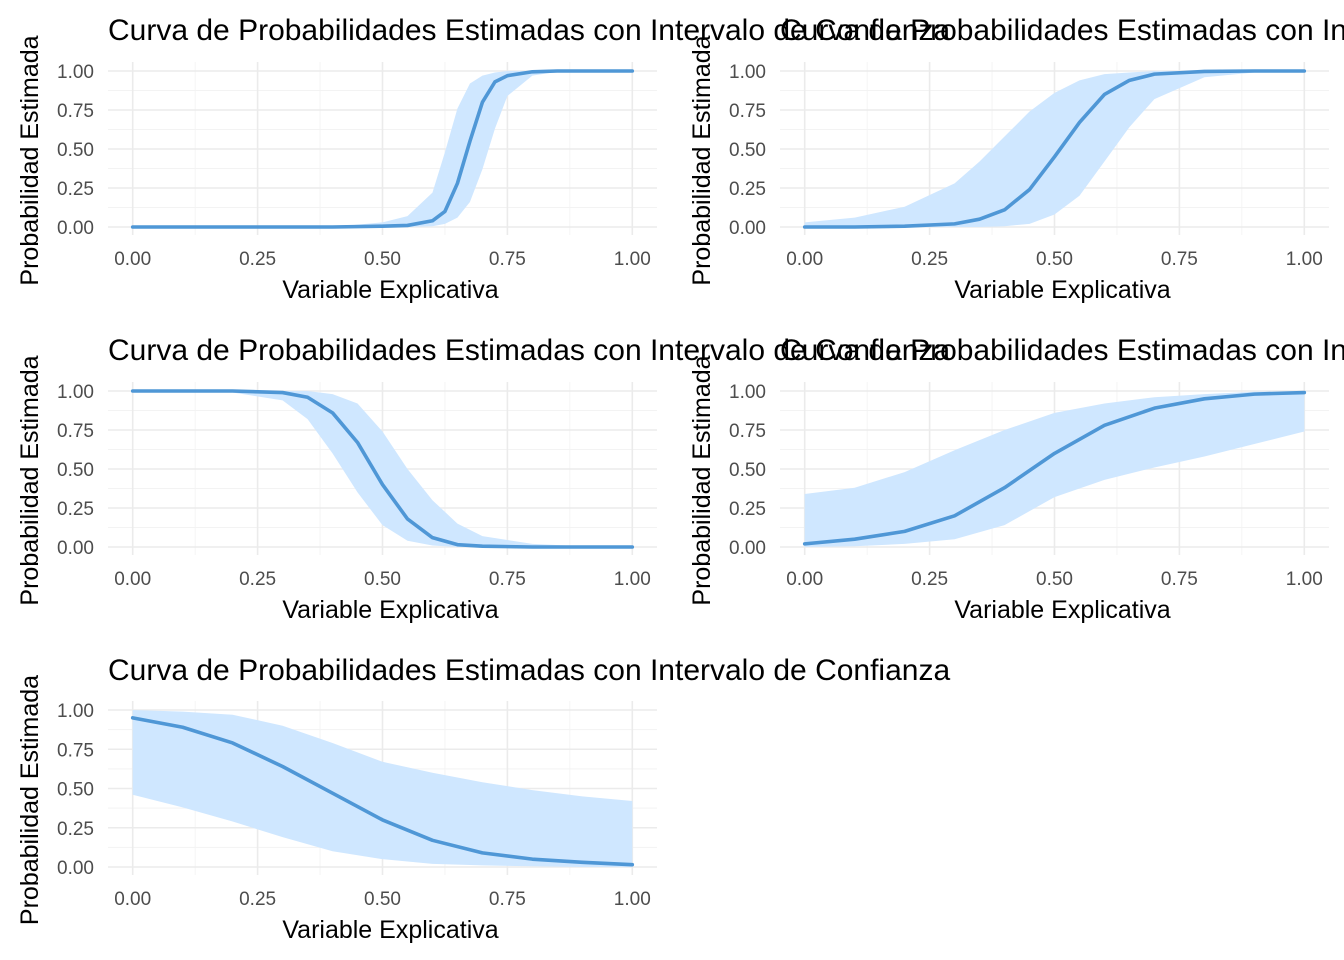 The height and width of the screenshot is (960, 1344). I want to click on chart-1-y-tick-label: 0.00, so click(75, 228).